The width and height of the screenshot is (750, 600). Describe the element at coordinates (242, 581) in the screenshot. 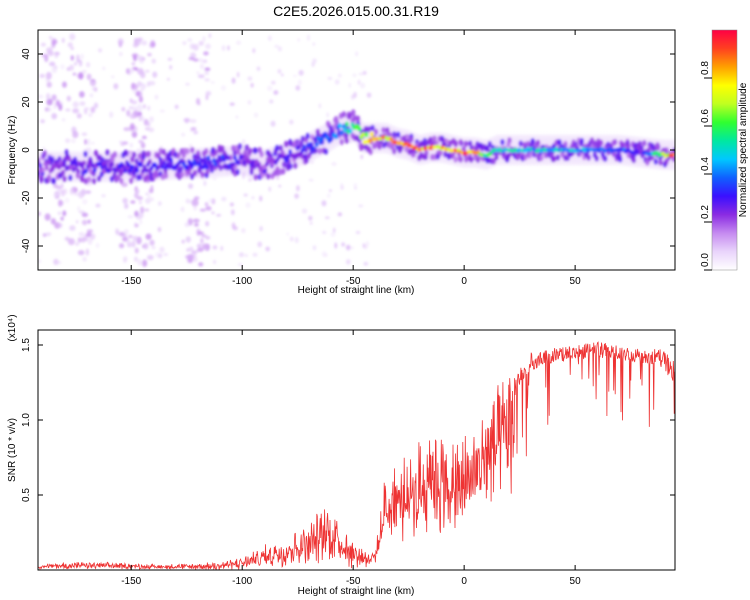

I see `snr-x-tick-label: -100` at that location.